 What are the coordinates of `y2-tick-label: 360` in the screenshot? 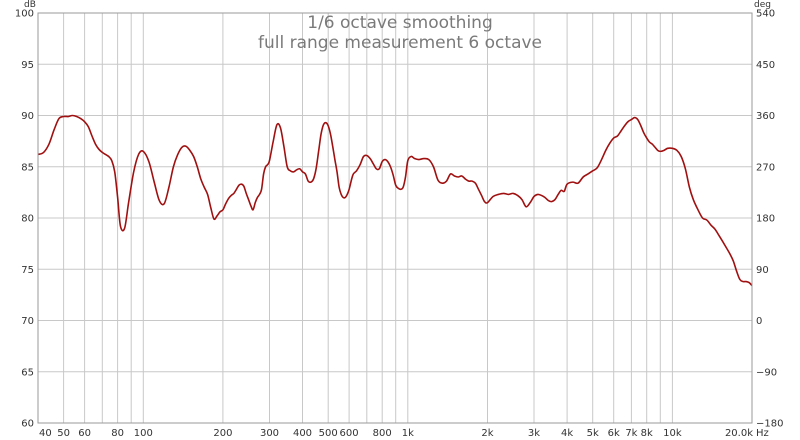 It's located at (765, 116).